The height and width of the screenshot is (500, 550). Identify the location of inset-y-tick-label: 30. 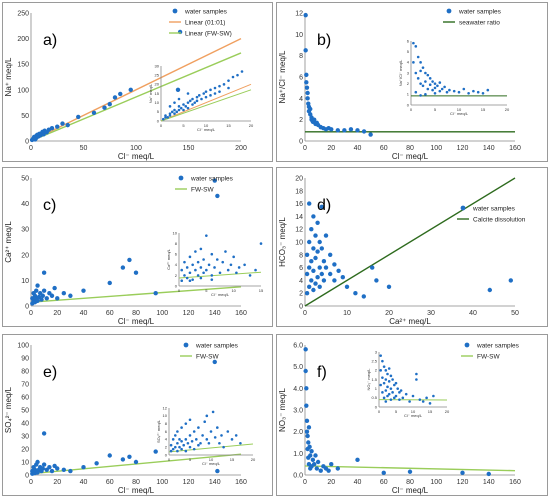
(157, 65).